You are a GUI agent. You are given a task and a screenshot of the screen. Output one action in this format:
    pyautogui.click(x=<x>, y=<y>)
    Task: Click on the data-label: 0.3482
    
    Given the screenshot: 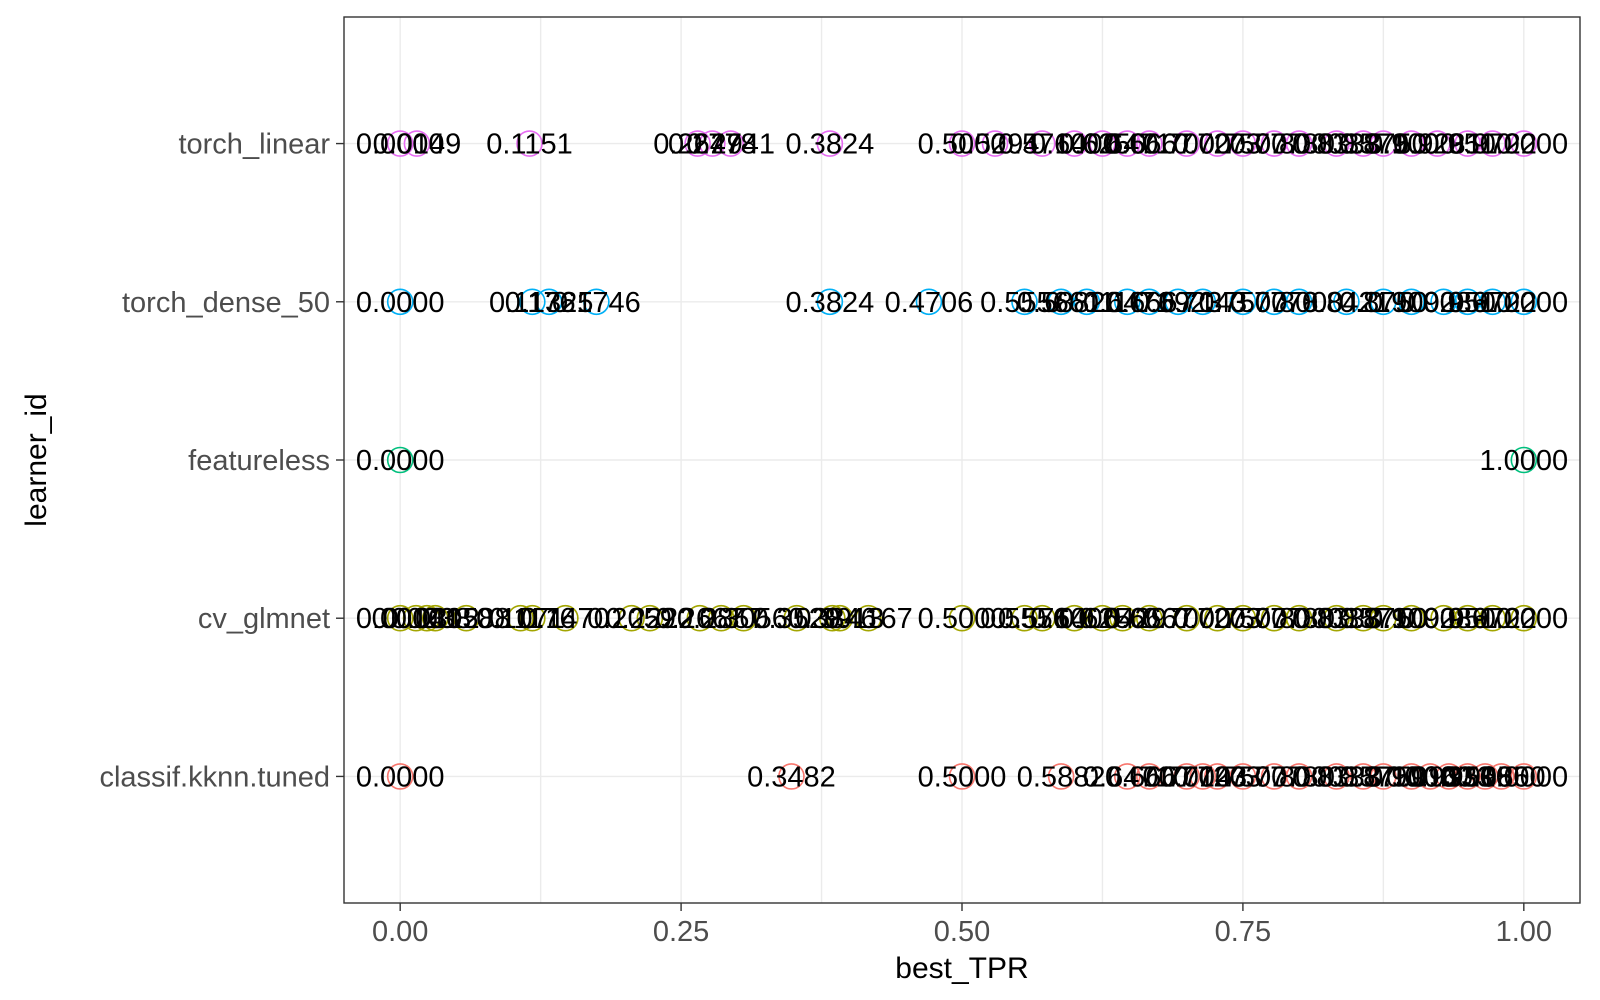 What is the action you would take?
    pyautogui.click(x=791, y=777)
    